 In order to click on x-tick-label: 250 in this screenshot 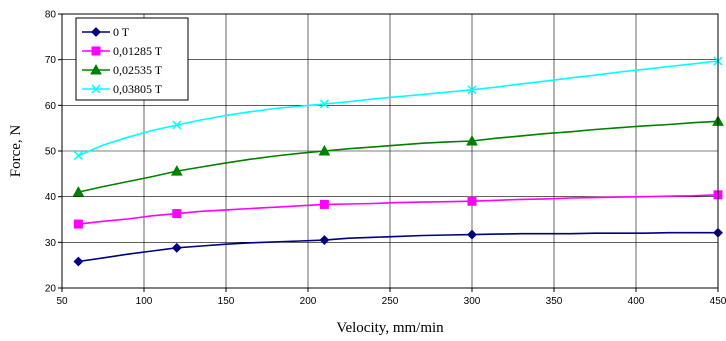, I will do `click(390, 301)`.